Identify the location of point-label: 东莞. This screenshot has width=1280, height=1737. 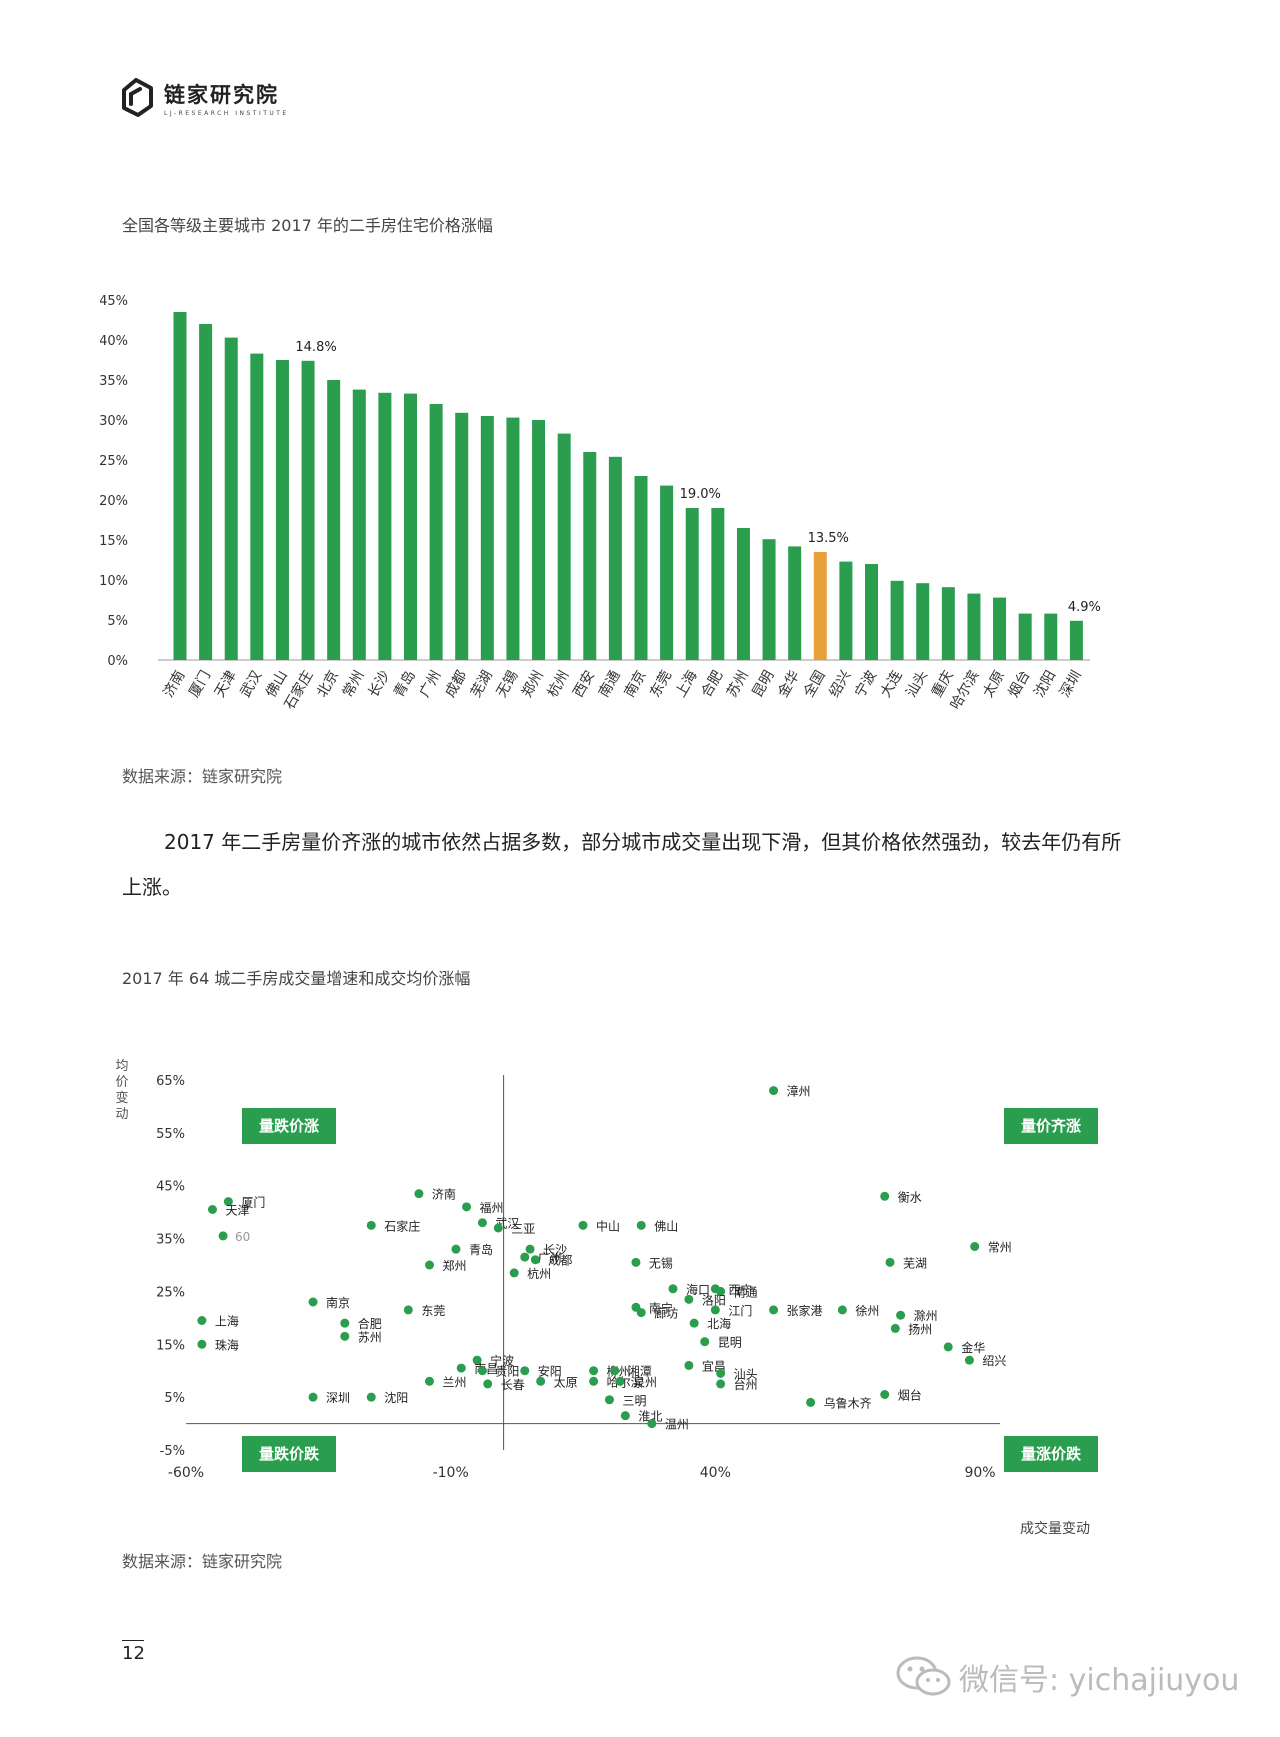
(433, 1311).